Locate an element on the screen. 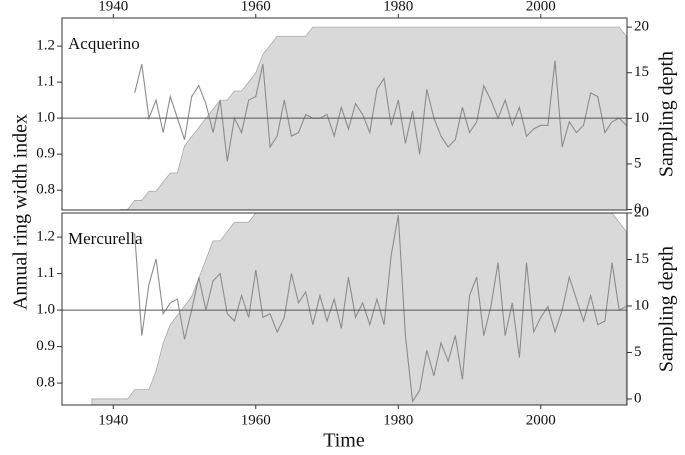 Image resolution: width=685 pixels, height=455 pixels. panel-title: Acquerino is located at coordinates (104, 43).